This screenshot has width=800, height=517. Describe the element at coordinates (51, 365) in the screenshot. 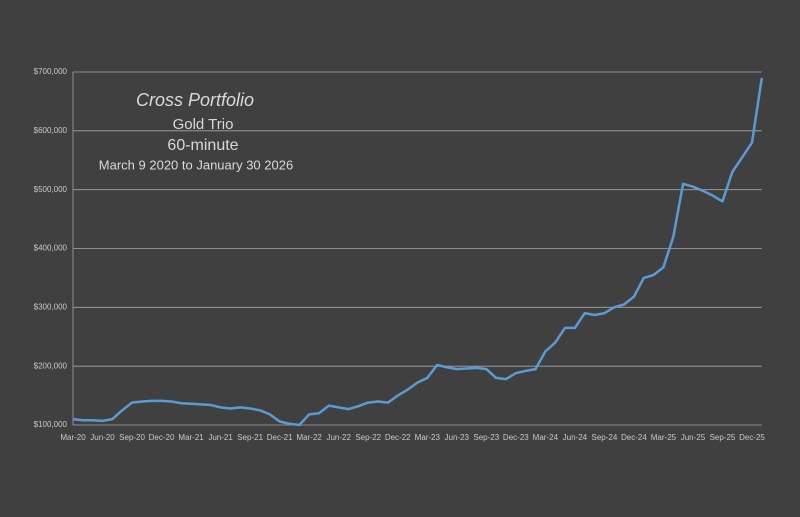

I see `y-tick-label: $200,000` at that location.